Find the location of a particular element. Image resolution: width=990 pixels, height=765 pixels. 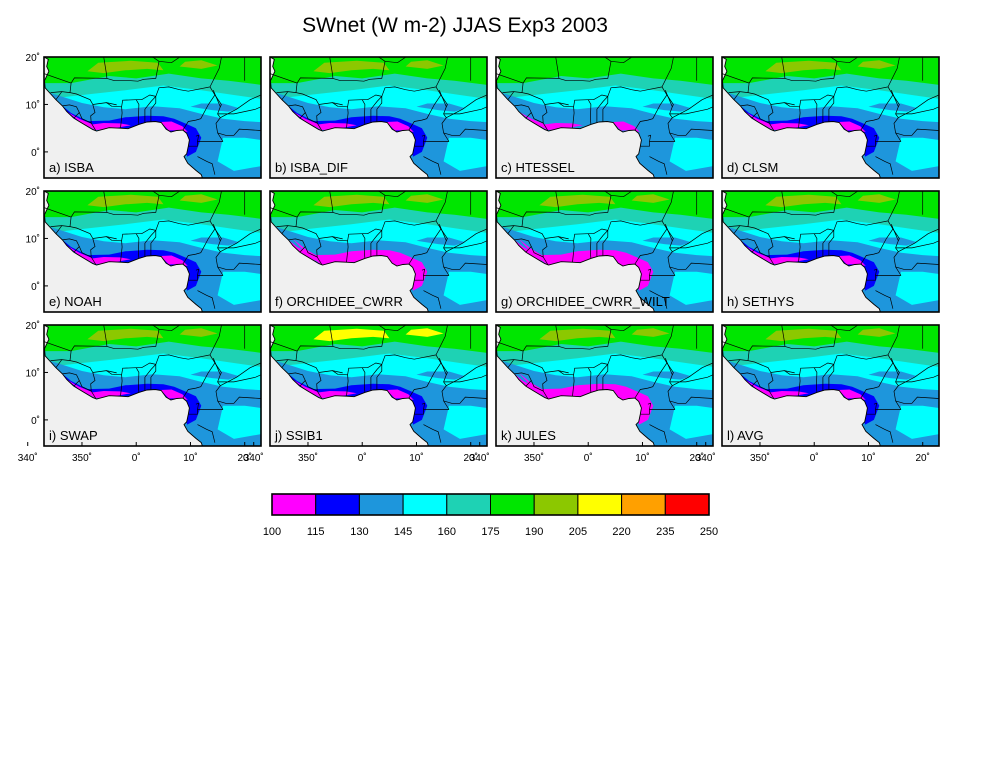

panel-label: g) ORCHIDEE_CWRR_WILT is located at coordinates (585, 301).